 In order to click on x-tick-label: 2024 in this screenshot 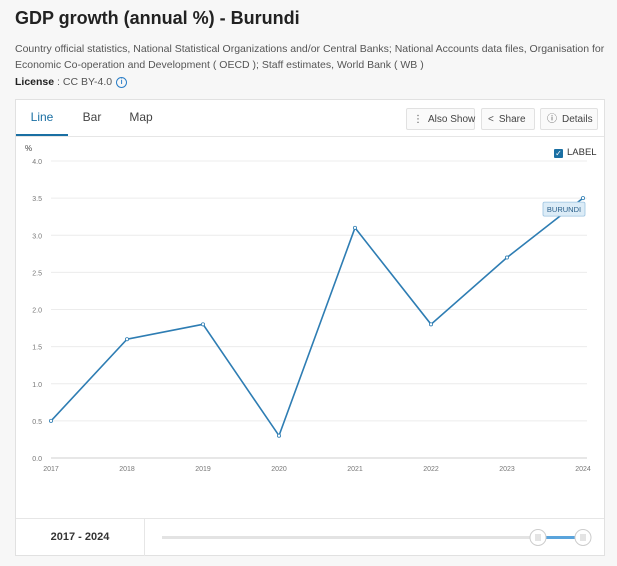, I will do `click(583, 469)`.